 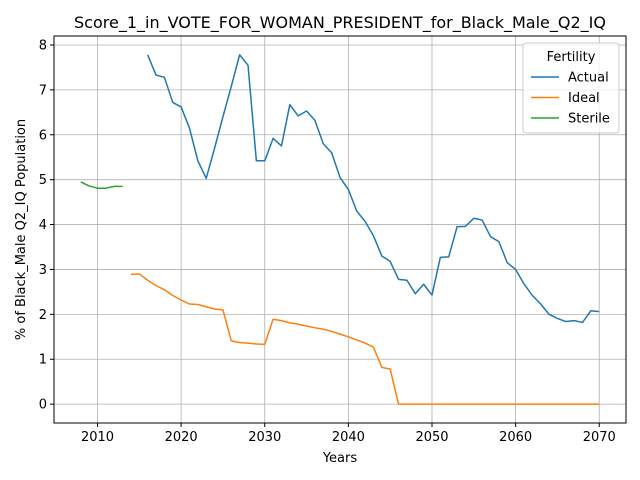 I want to click on series-line-sterile, so click(x=101, y=185).